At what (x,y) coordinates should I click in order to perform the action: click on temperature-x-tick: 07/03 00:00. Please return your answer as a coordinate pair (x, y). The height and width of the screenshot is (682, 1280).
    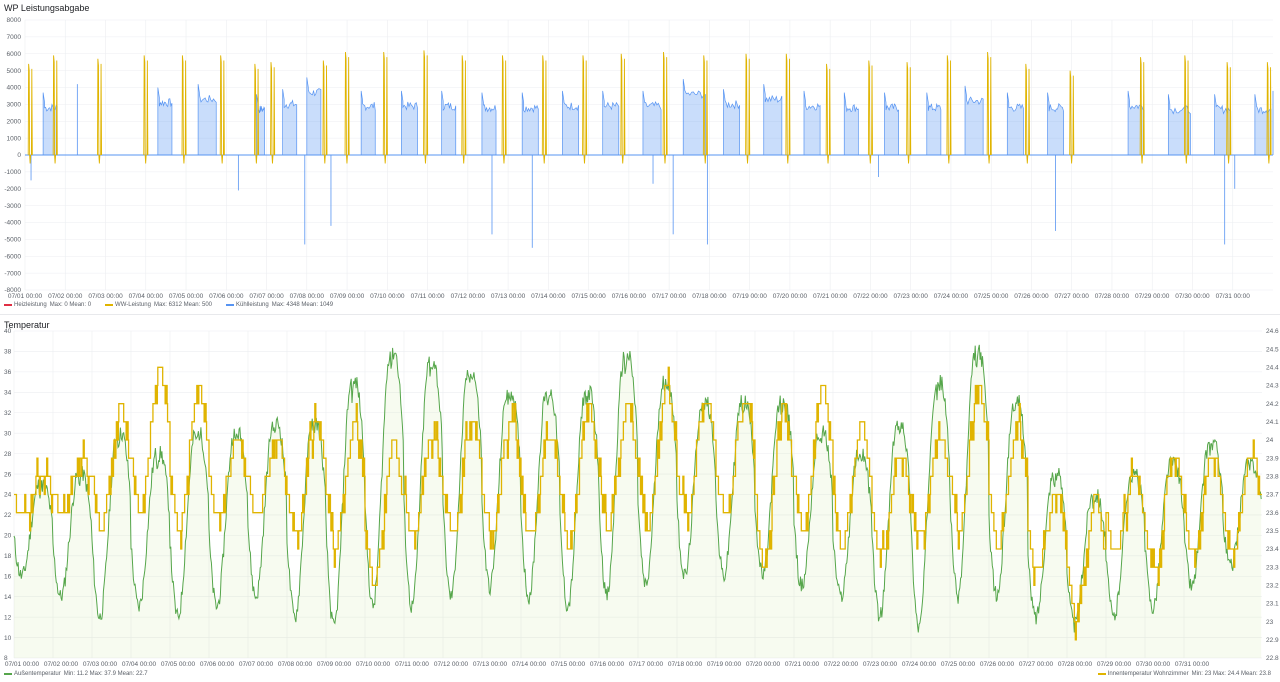
    Looking at the image, I should click on (100, 664).